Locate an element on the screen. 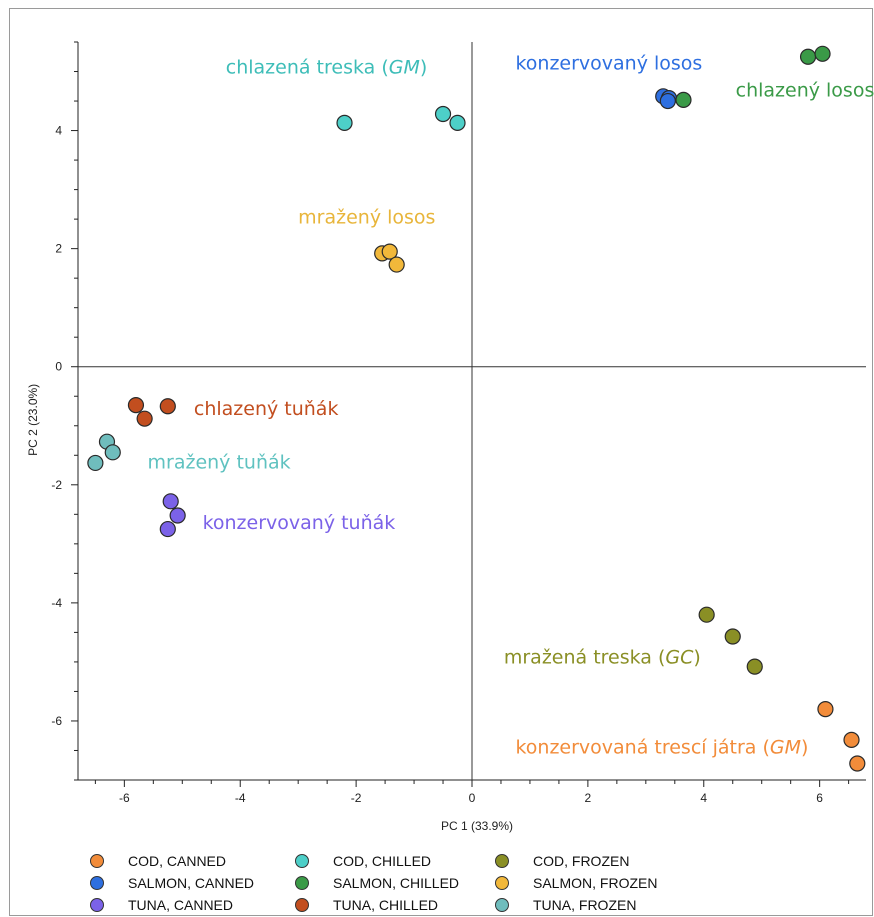 The image size is (874, 917). x-tick-label: 2 is located at coordinates (588, 798).